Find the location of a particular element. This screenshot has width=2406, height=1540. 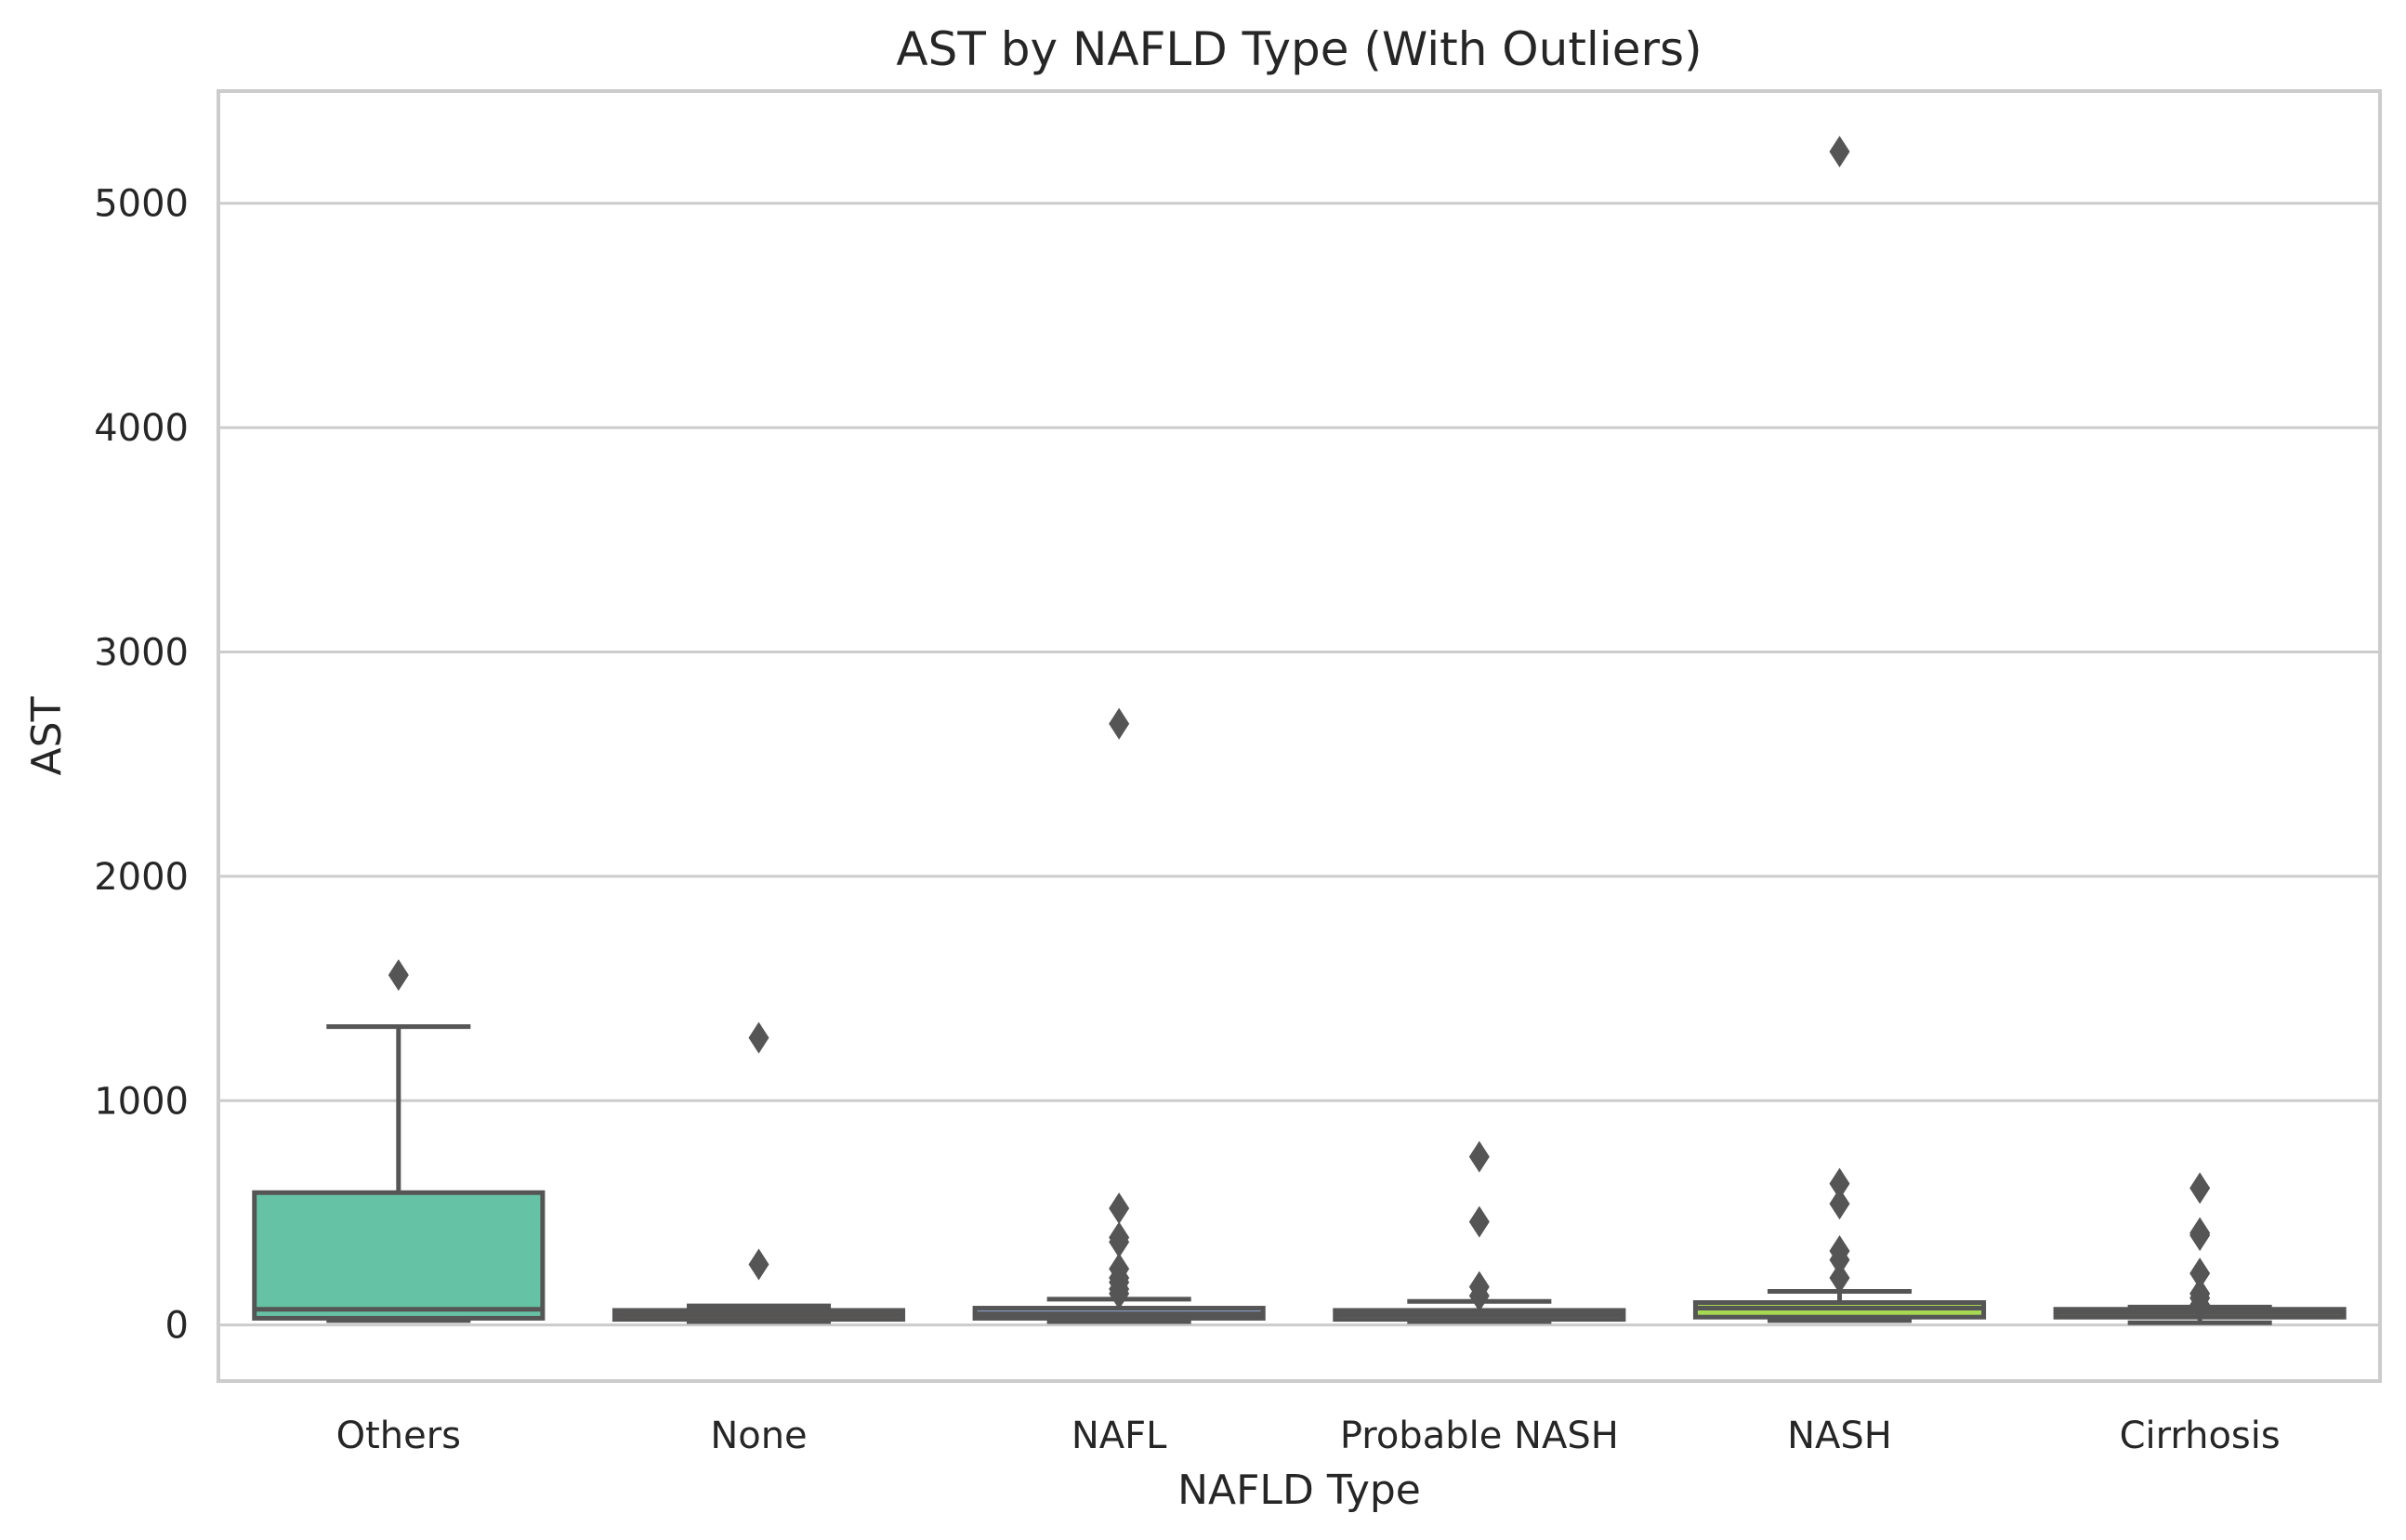

box-group-none is located at coordinates (758, 1172).